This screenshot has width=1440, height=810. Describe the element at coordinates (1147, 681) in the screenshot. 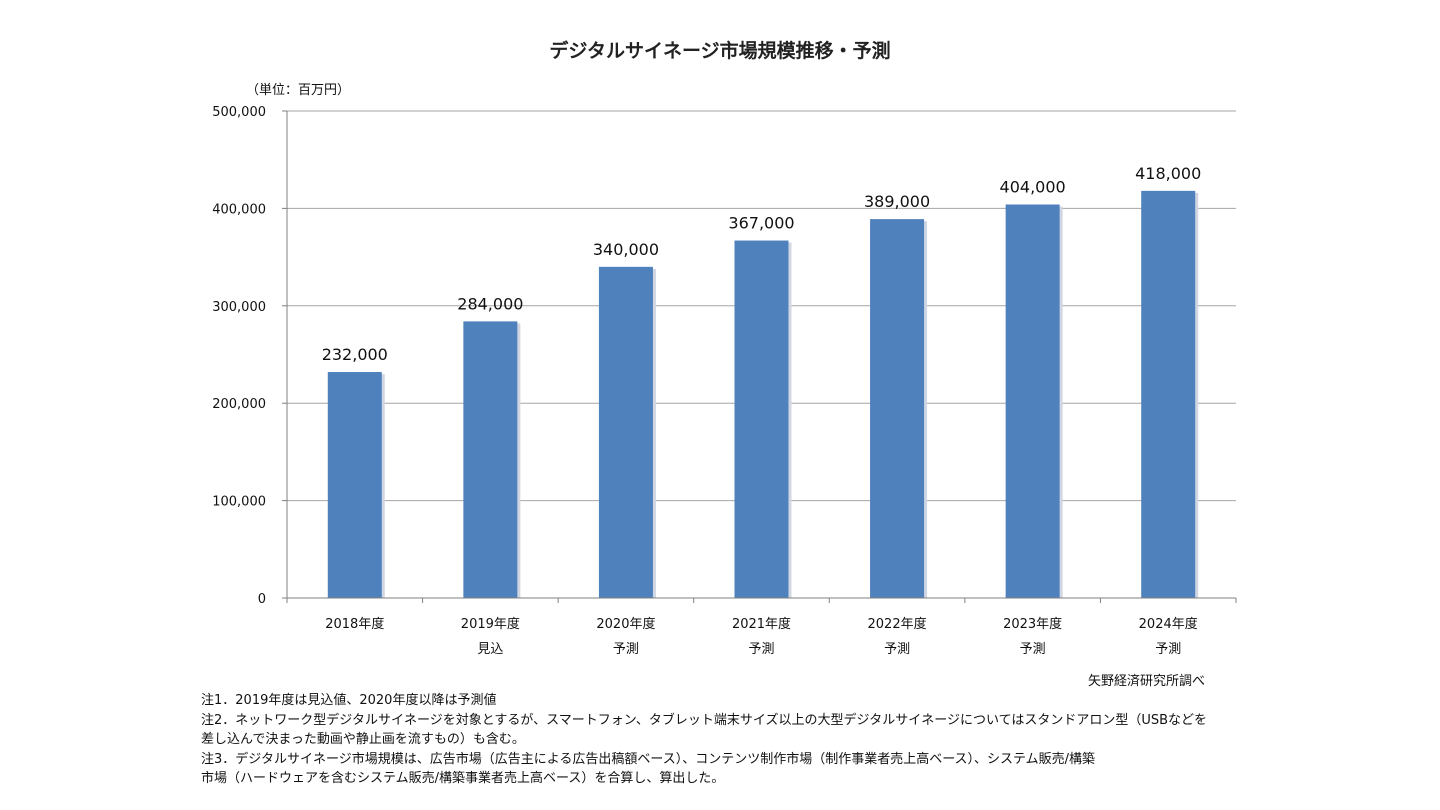

I see `source-label: 矢野経済研究所調べ` at that location.